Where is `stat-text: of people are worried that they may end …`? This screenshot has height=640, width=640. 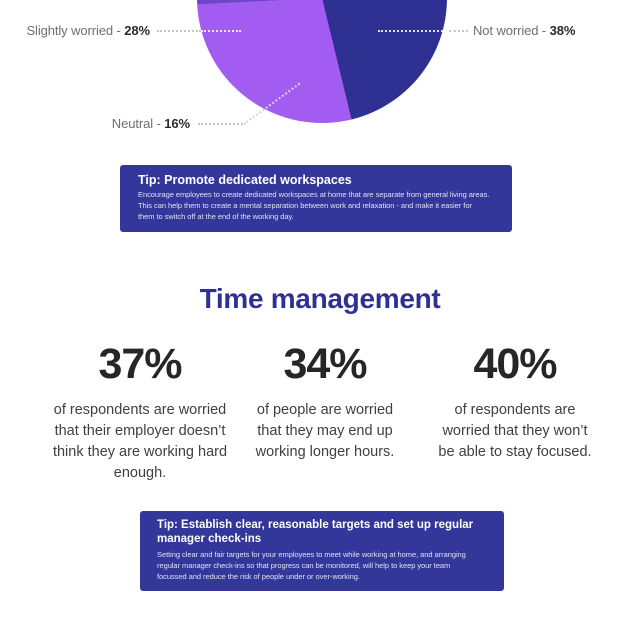 stat-text: of people are worried that they may end … is located at coordinates (325, 431).